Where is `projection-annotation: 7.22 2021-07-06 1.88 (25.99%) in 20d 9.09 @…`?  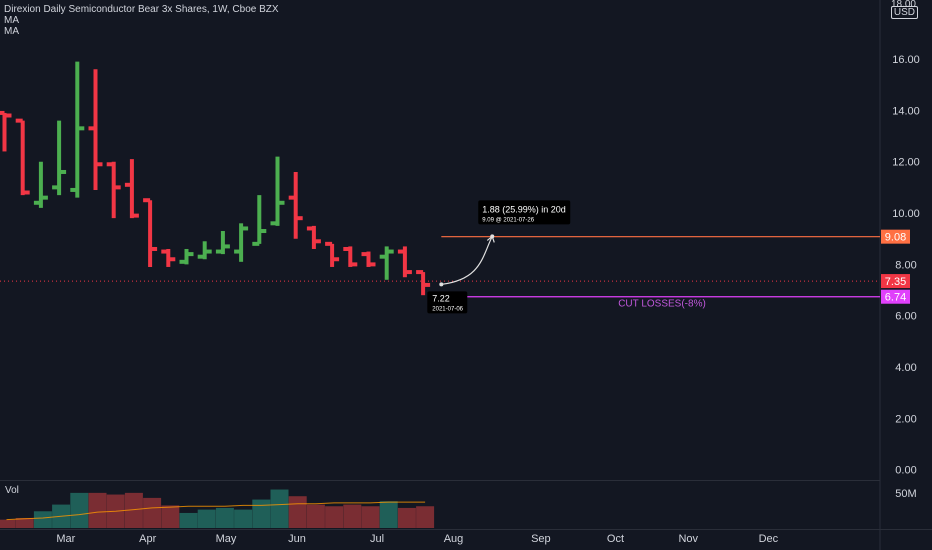
projection-annotation: 7.22 2021-07-06 1.88 (25.99%) in 20d 9.09 @… is located at coordinates (499, 257).